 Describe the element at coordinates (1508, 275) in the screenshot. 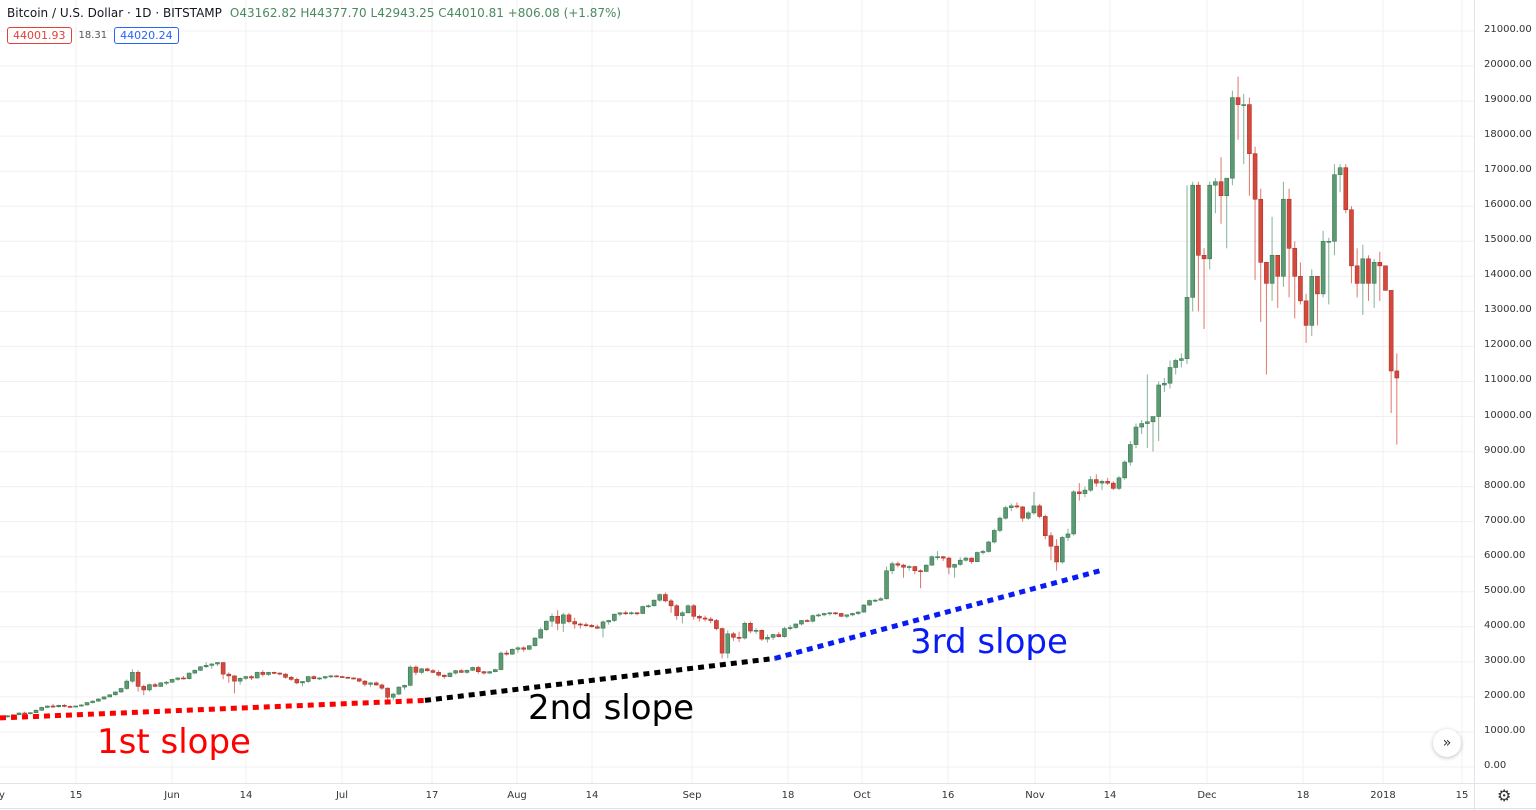

I see `price-tick-label: 14000.00` at that location.